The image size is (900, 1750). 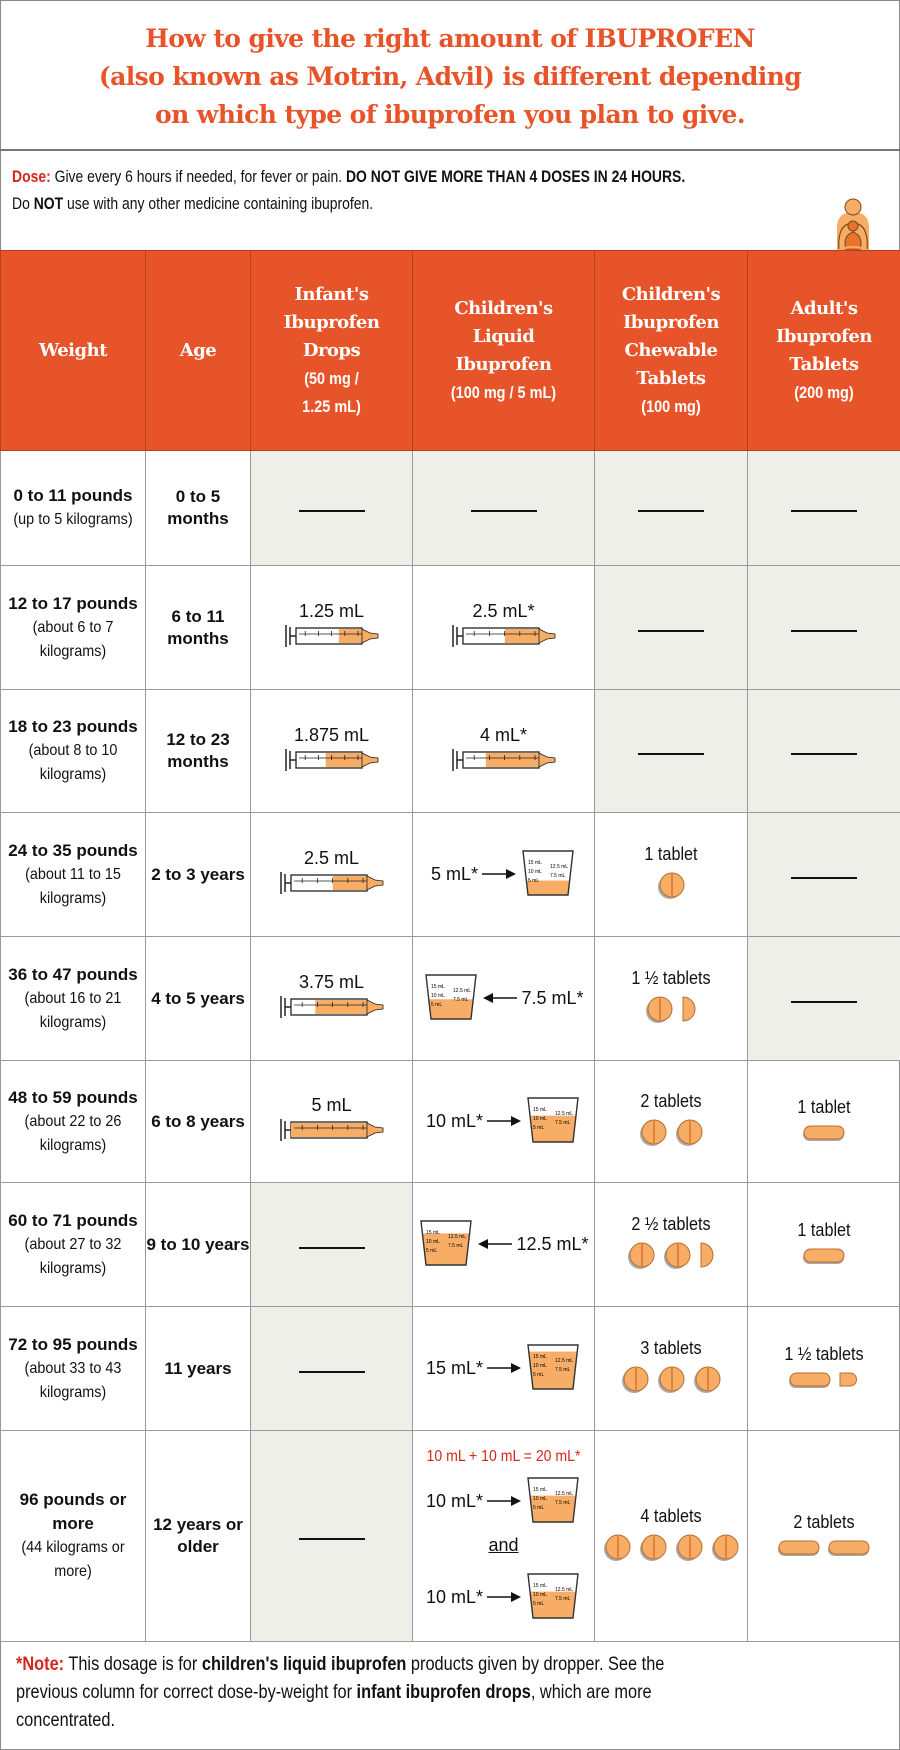 I want to click on dose-cell-chewable: 3 tablets, so click(x=671, y=1368).